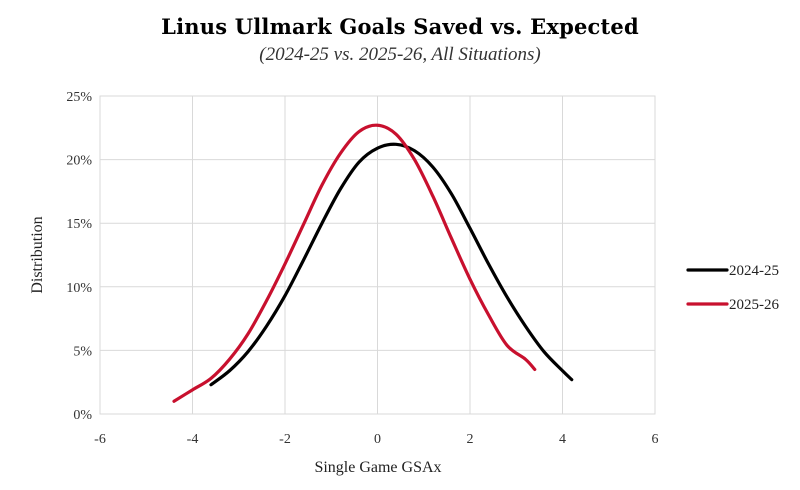 The height and width of the screenshot is (490, 800). Describe the element at coordinates (285, 439) in the screenshot. I see `x-tick-label: -2` at that location.